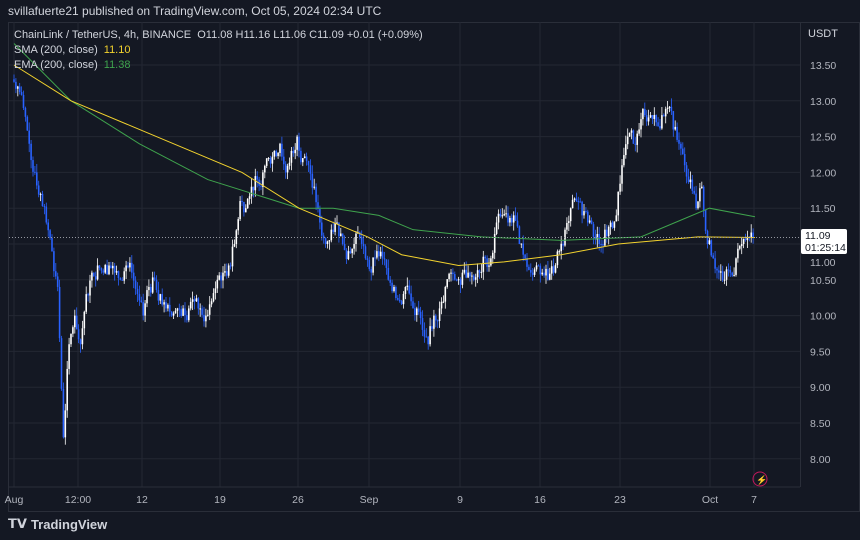 Image resolution: width=860 pixels, height=540 pixels. I want to click on y-tick-label: 13.50, so click(823, 66).